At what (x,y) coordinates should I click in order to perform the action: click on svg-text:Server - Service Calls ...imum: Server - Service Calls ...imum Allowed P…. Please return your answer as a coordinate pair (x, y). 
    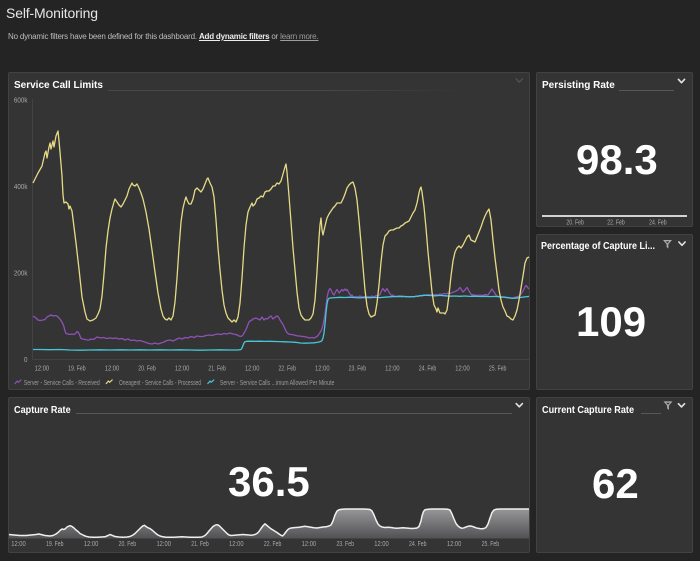
    Looking at the image, I should click on (277, 383).